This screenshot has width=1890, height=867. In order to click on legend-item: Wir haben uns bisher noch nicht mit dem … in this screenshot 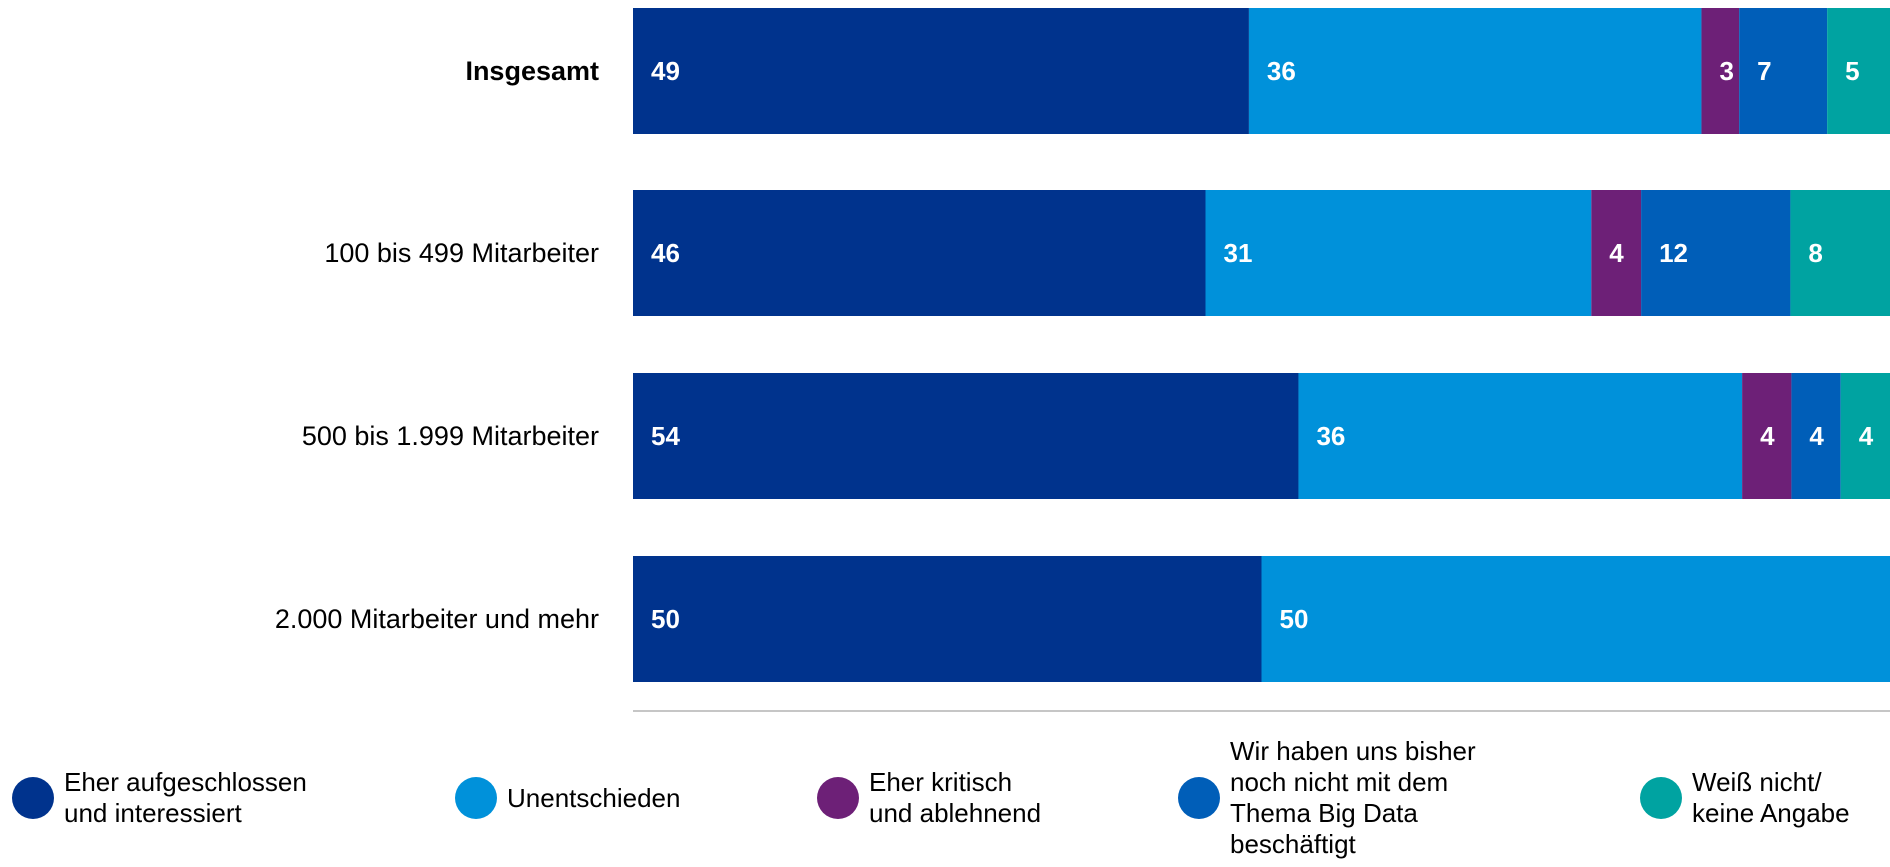, I will do `click(1327, 798)`.